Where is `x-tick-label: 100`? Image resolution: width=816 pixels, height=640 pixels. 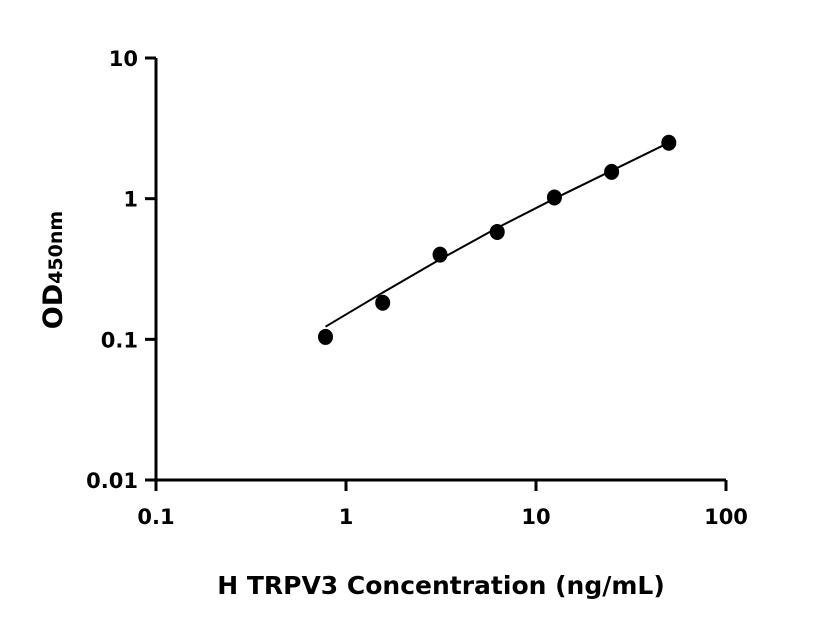 x-tick-label: 100 is located at coordinates (726, 517).